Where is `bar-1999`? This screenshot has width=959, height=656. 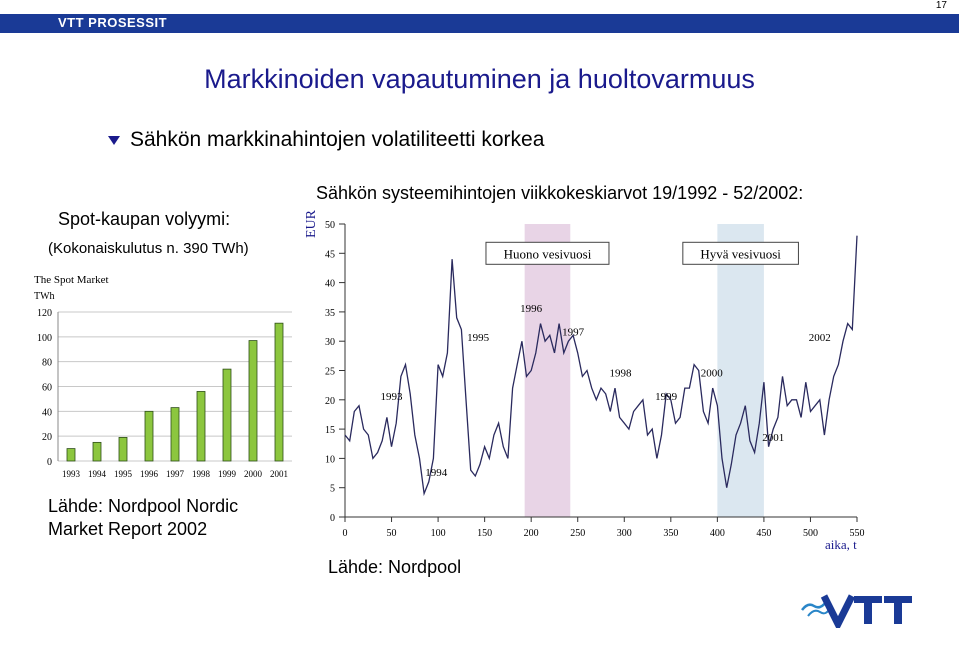
bar-1999 is located at coordinates (227, 415).